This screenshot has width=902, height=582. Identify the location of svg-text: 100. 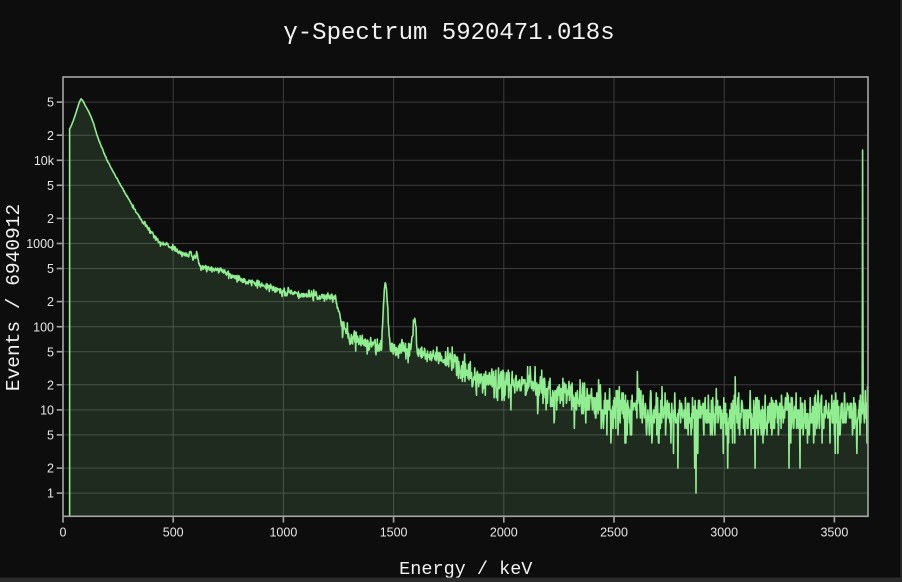
(43, 327).